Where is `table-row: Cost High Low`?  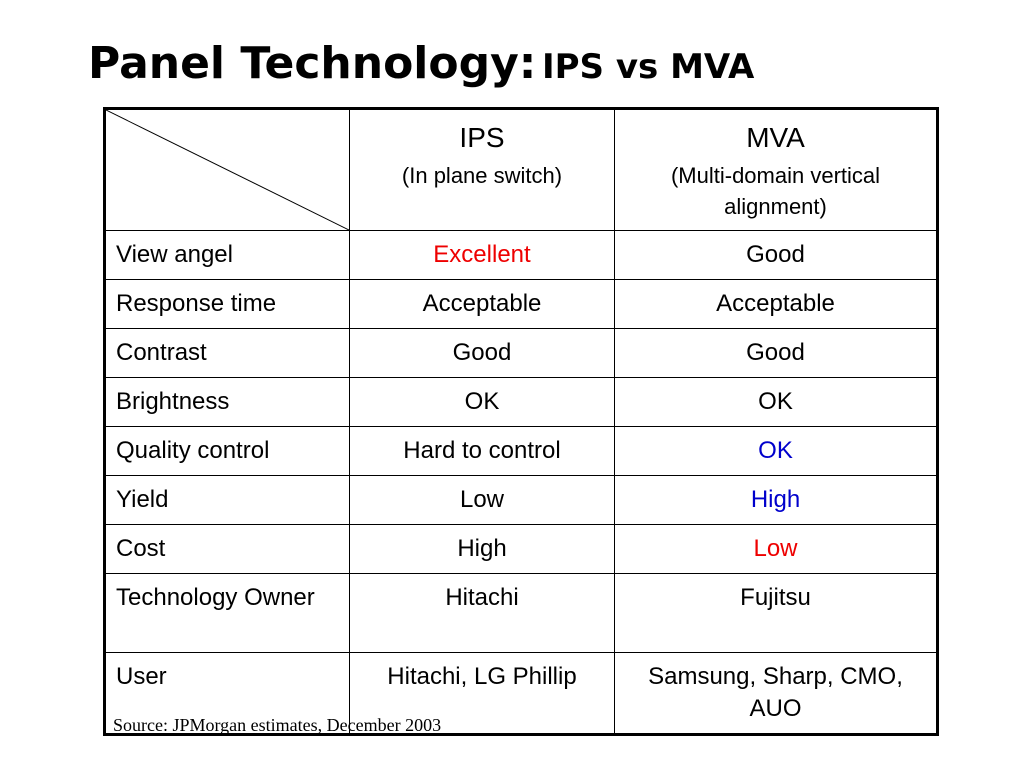
table-row: Cost High Low is located at coordinates (521, 549).